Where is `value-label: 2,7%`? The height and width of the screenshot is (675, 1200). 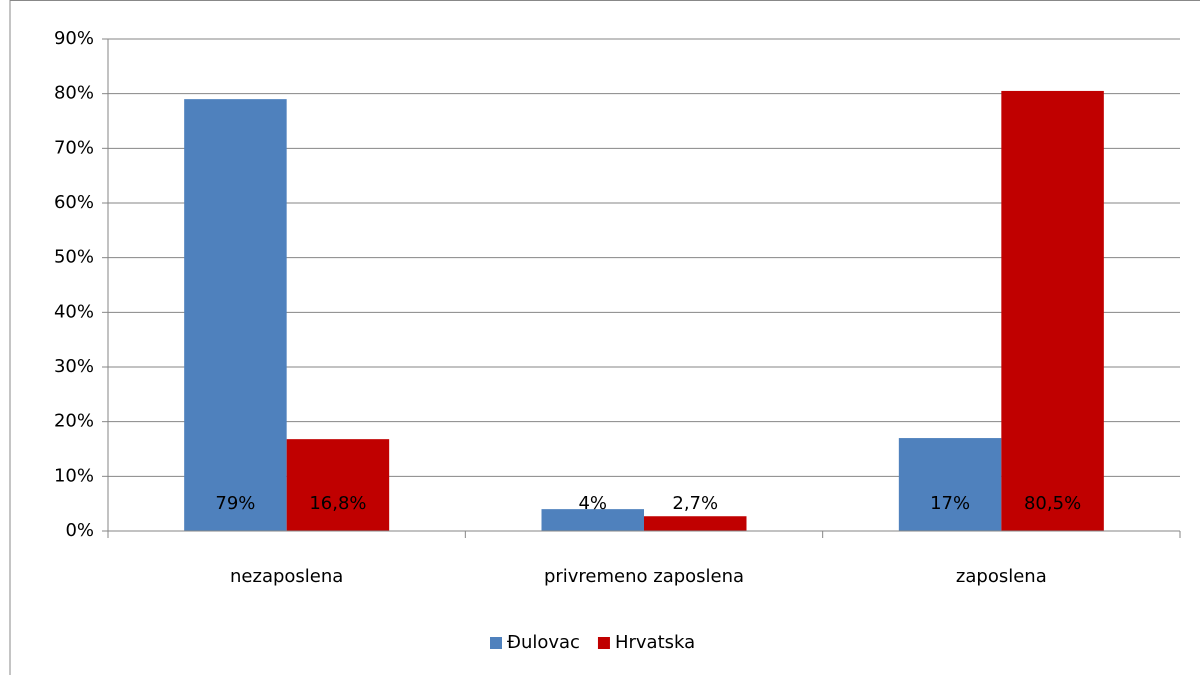
value-label: 2,7% is located at coordinates (695, 503).